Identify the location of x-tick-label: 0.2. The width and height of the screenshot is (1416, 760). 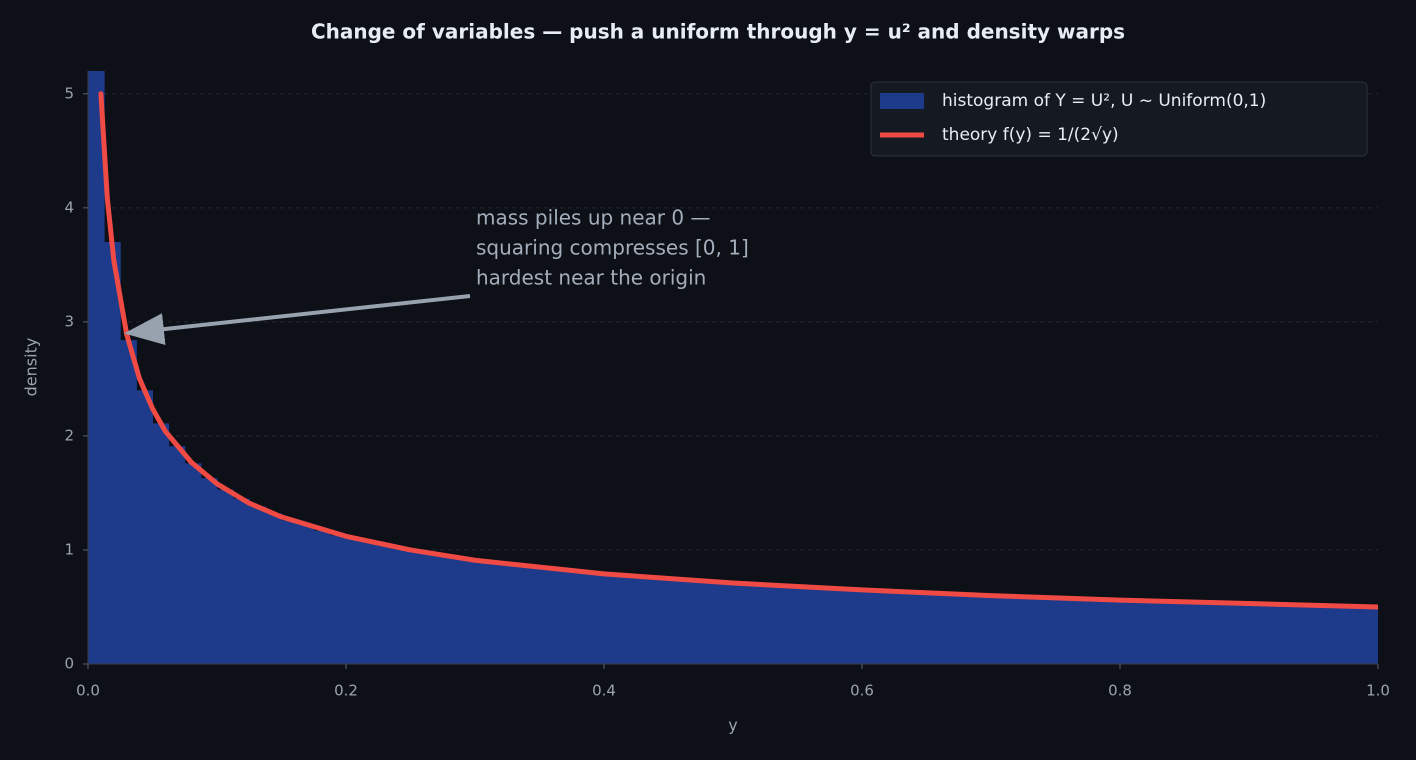
(346, 691).